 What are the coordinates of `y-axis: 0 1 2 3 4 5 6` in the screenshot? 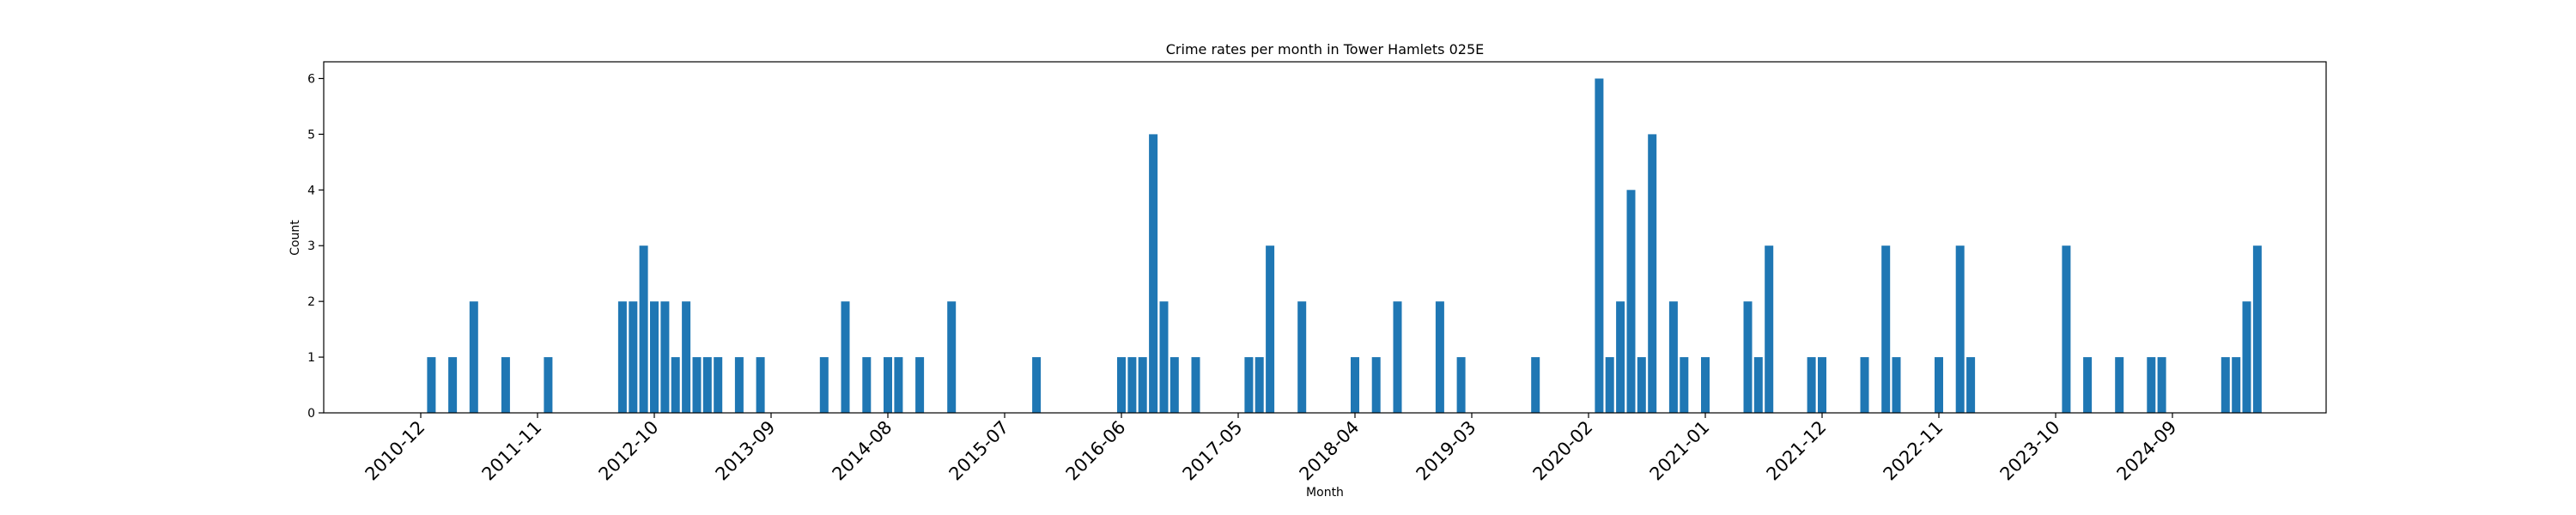 It's located at (315, 246).